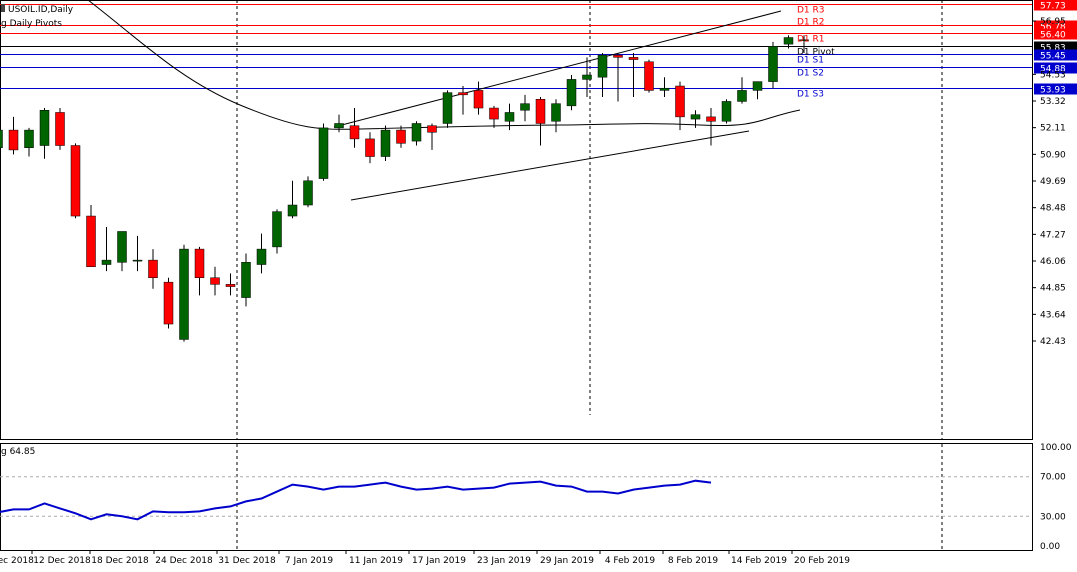 The image size is (1077, 572). Describe the element at coordinates (439, 561) in the screenshot. I see `date-tick-label: 17 Jan 2019` at that location.